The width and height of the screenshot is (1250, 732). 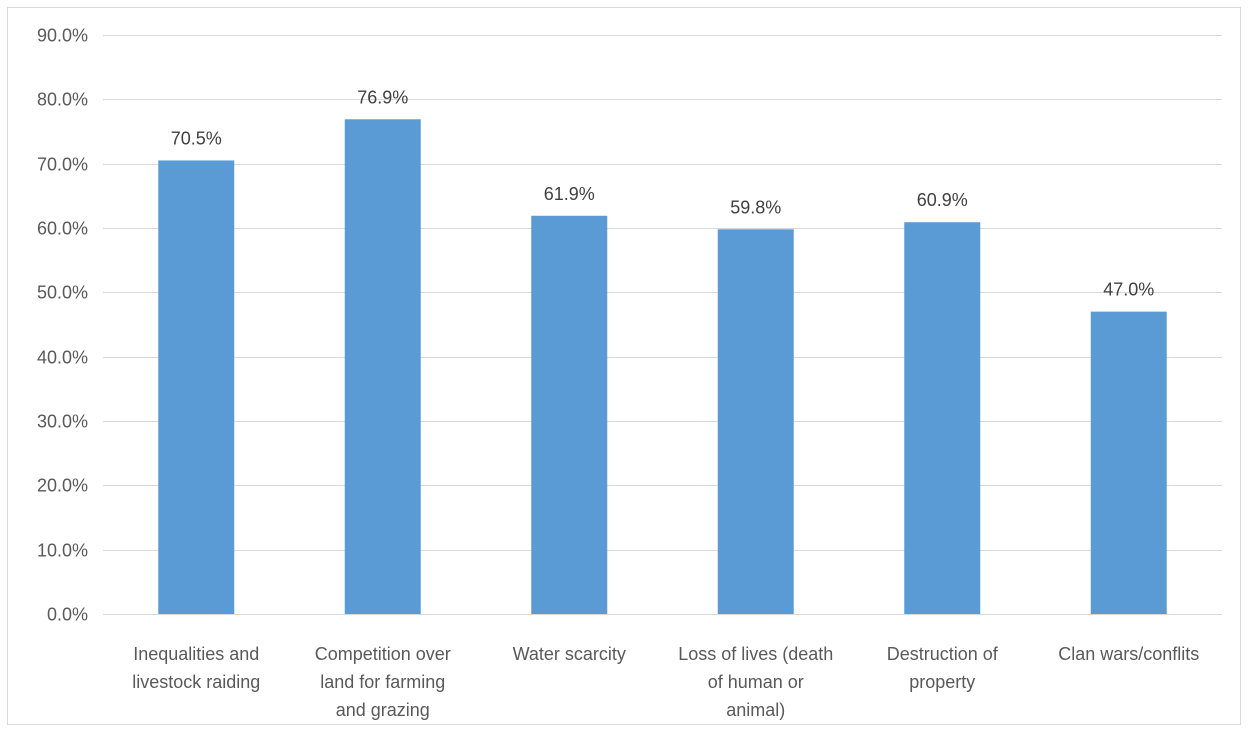 I want to click on x-category-label-line: Competition over, so click(x=383, y=654).